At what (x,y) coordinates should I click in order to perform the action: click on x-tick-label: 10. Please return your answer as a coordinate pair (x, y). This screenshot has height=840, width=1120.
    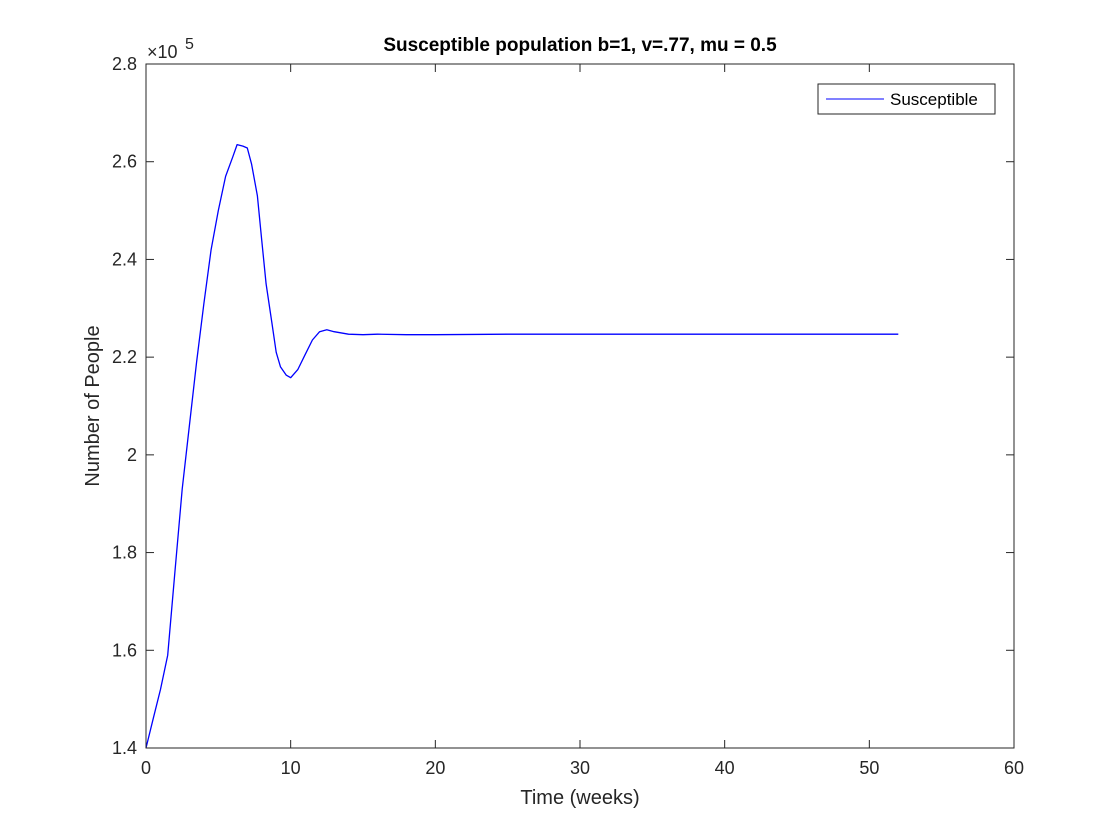
    Looking at the image, I should click on (291, 768).